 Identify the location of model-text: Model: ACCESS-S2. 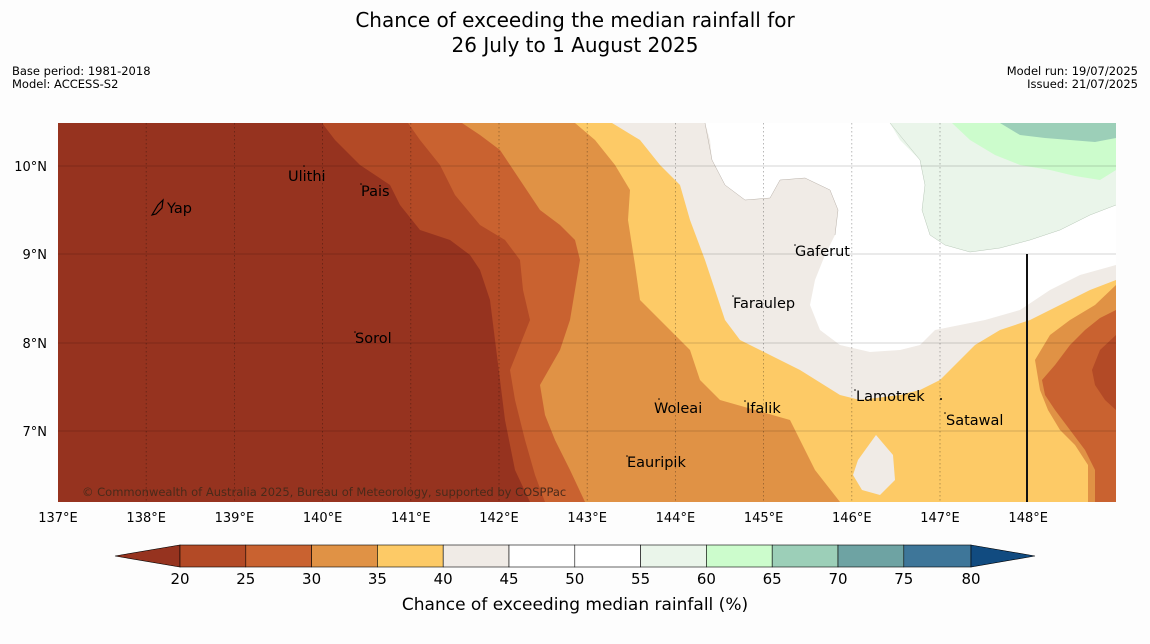
(65, 84).